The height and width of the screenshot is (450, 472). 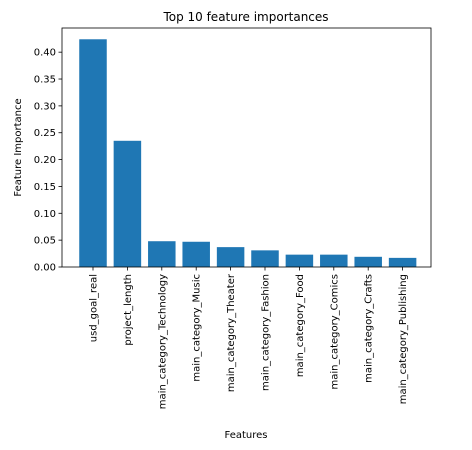 What do you see at coordinates (45, 160) in the screenshot?
I see `y-tick-label: 0.20` at bounding box center [45, 160].